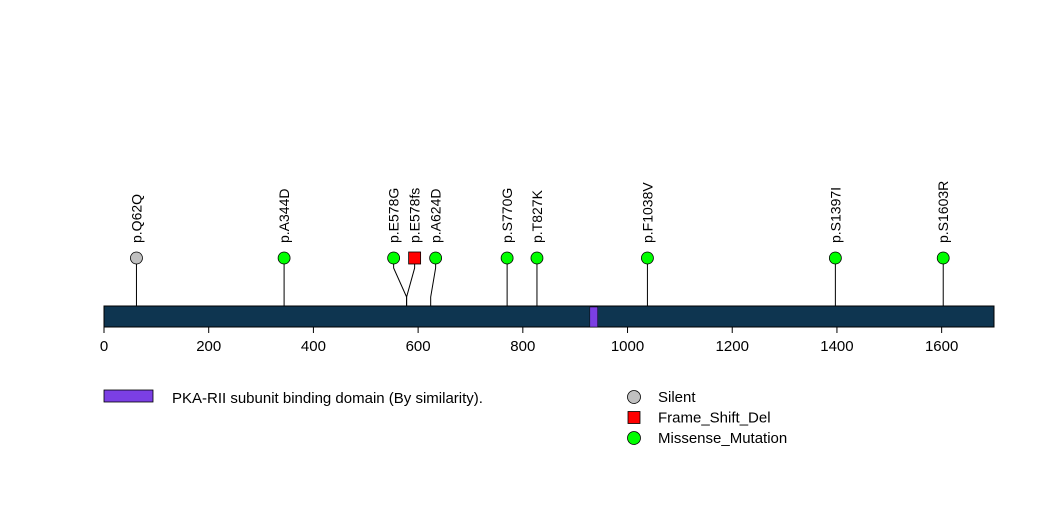  Describe the element at coordinates (415, 258) in the screenshot. I see `frame-shift-marker` at that location.